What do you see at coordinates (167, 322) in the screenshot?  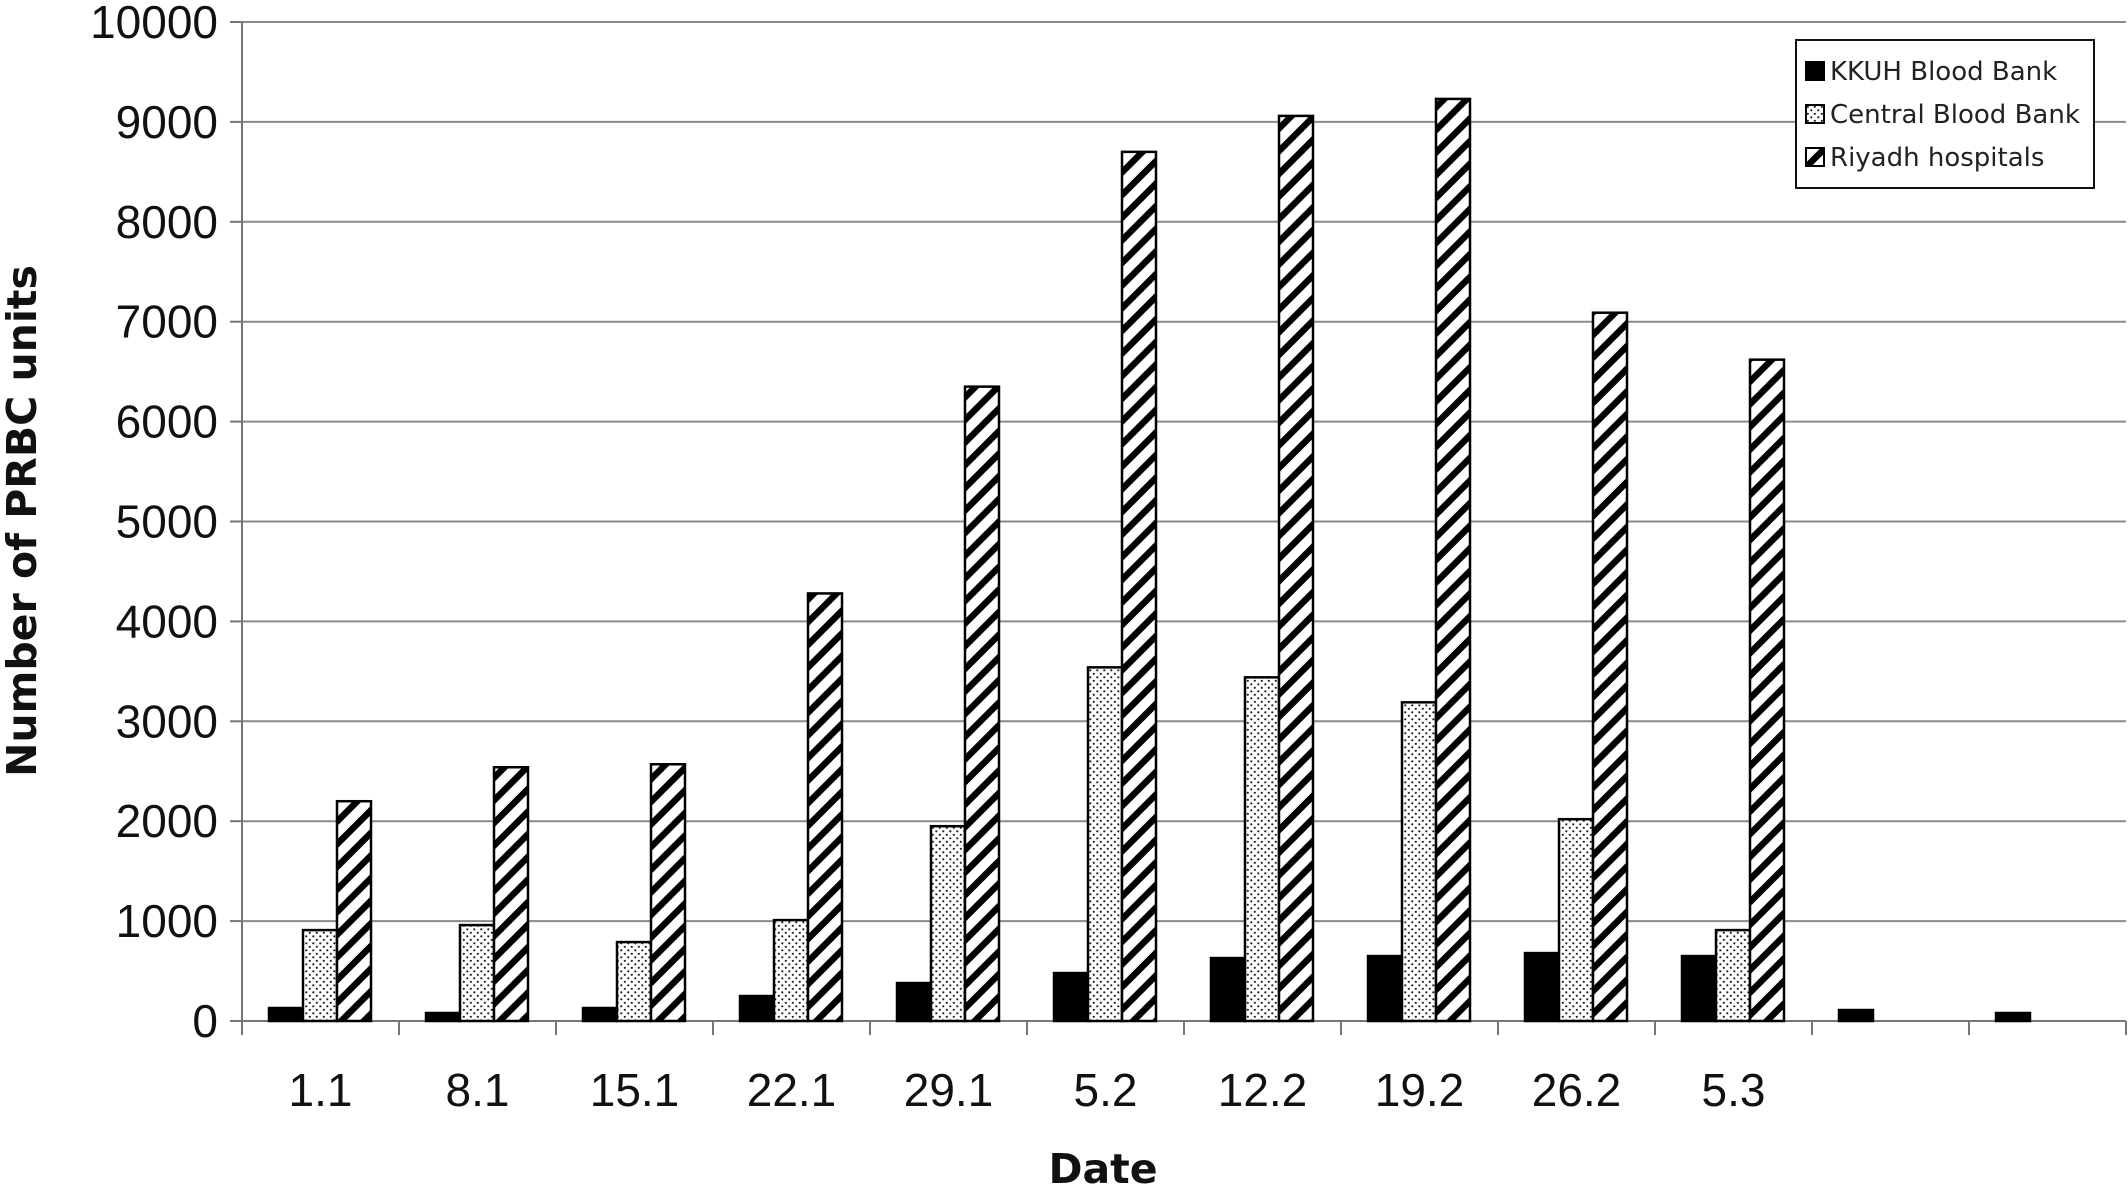 I see `y-tick-label: 7000` at bounding box center [167, 322].